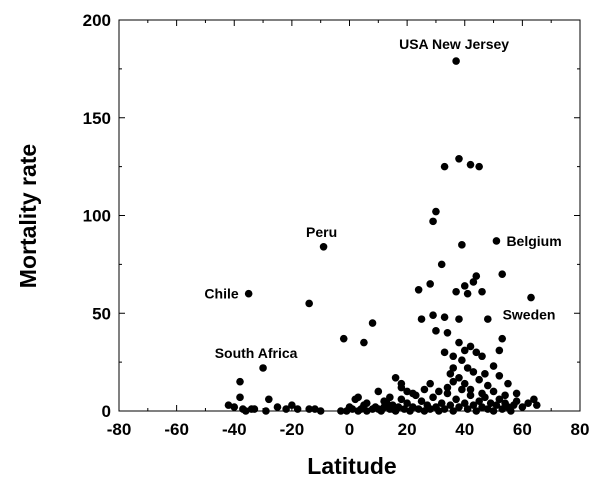 The width and height of the screenshot is (599, 481). I want to click on y-tick-label: 200, so click(97, 20).